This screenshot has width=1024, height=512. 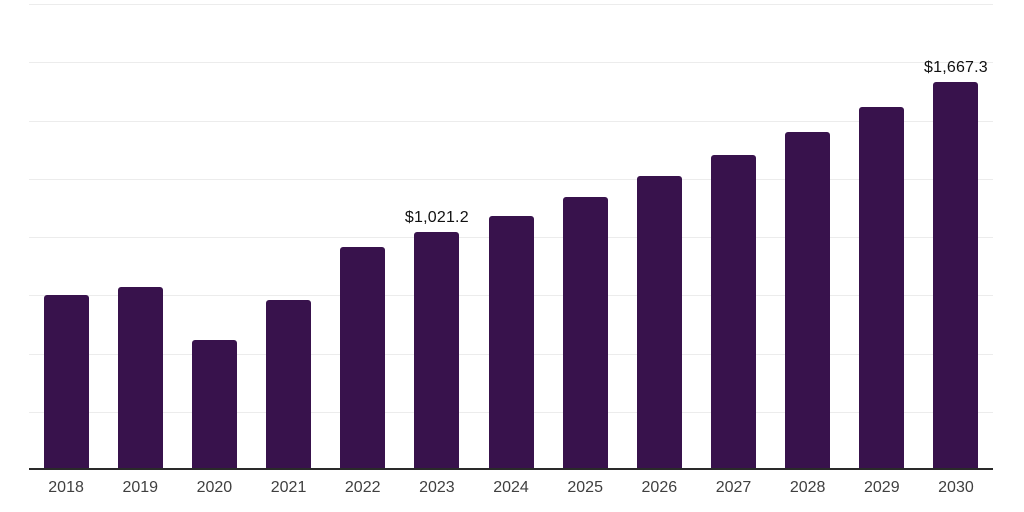 I want to click on x-tick-label-2018: 2018, so click(x=66, y=487).